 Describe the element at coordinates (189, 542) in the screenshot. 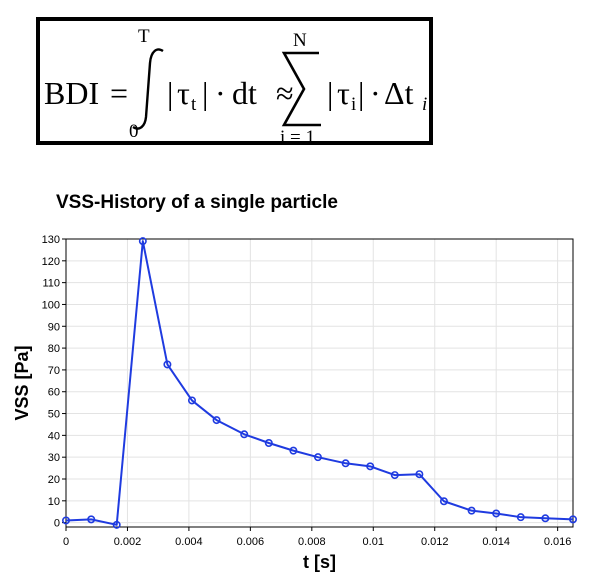

I see `x-tick-label: 0.004` at that location.